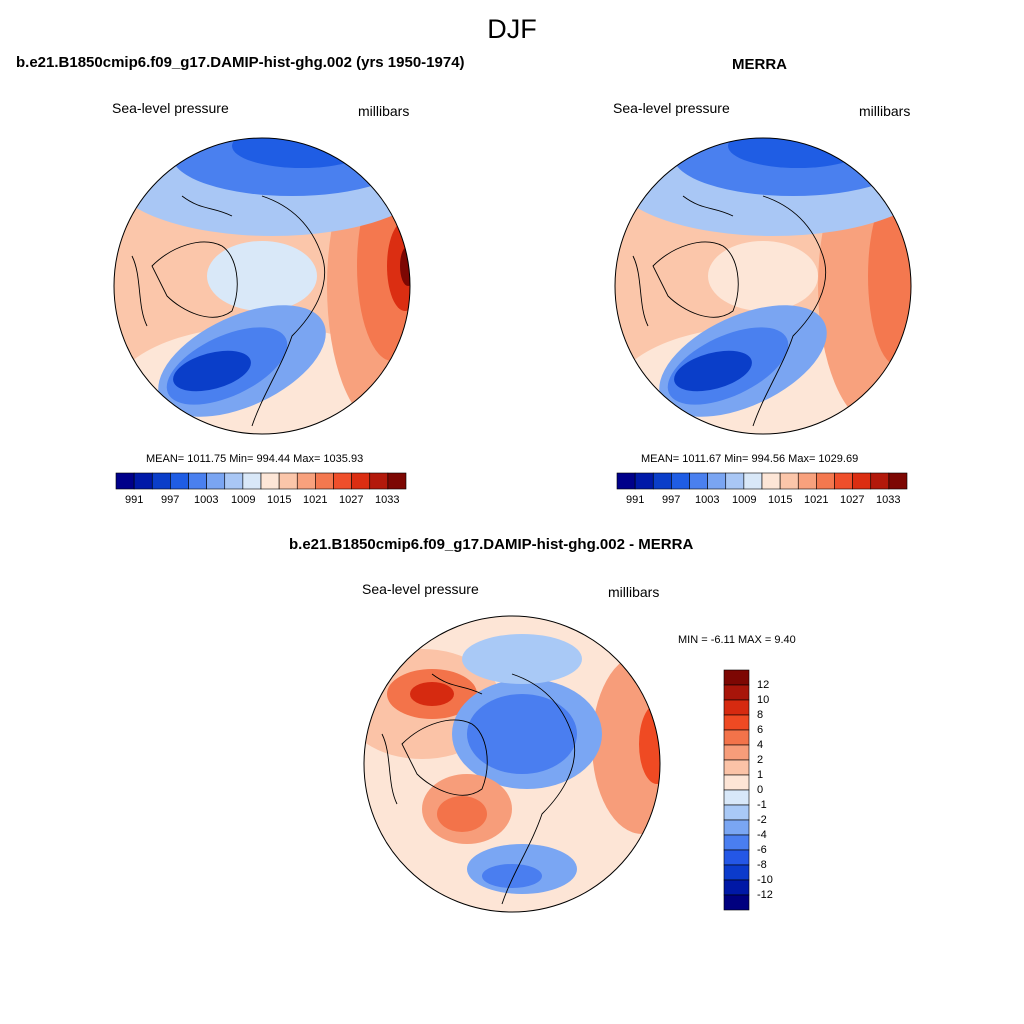 Image resolution: width=1024 pixels, height=1024 pixels. Describe the element at coordinates (522, 659) in the screenshot. I see `panel3-field-north-negative` at that location.